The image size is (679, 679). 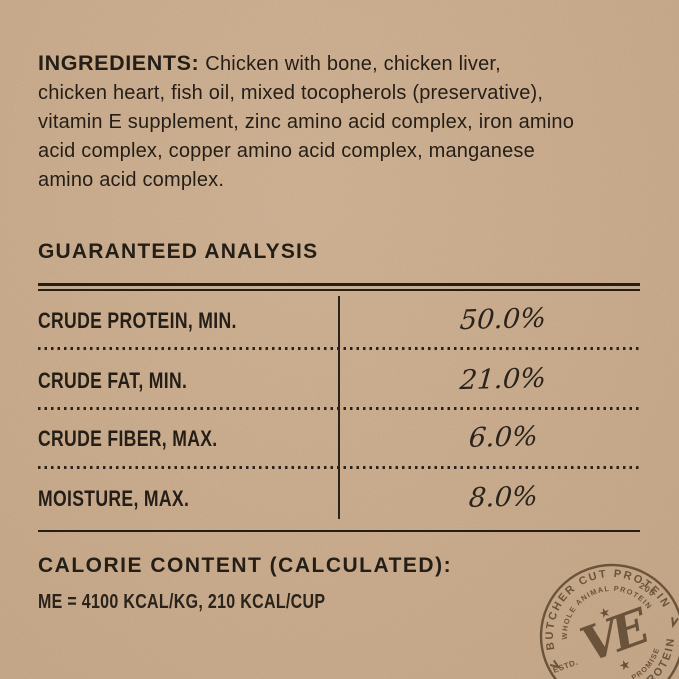 I want to click on calorie-content-title: CALORIE CONTENT (CALCULATED):, so click(x=245, y=565).